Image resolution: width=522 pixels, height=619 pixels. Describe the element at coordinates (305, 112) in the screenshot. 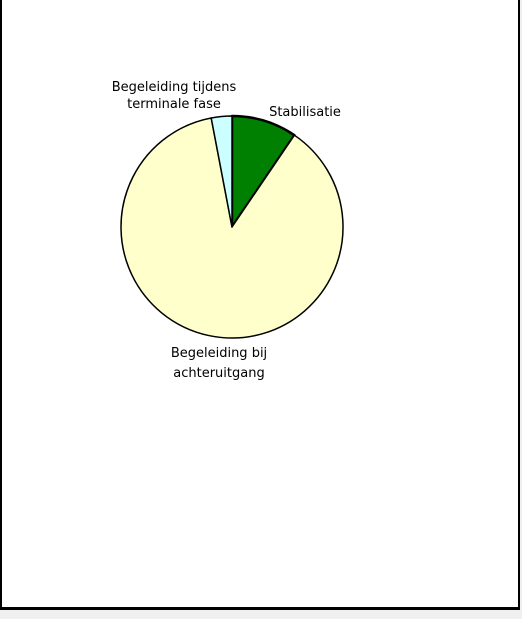

I see `slice-label-1-line-1: Stabilisatie` at that location.